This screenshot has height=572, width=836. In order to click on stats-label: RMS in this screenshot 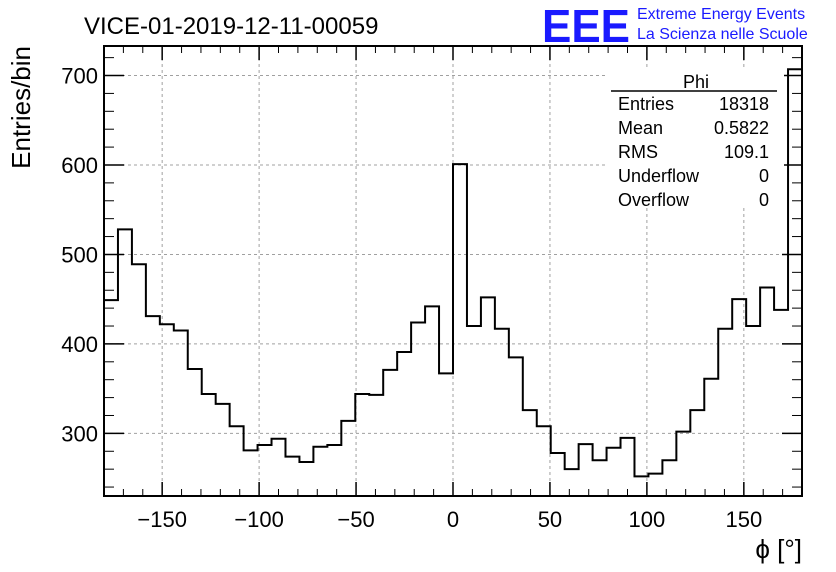, I will do `click(638, 152)`.